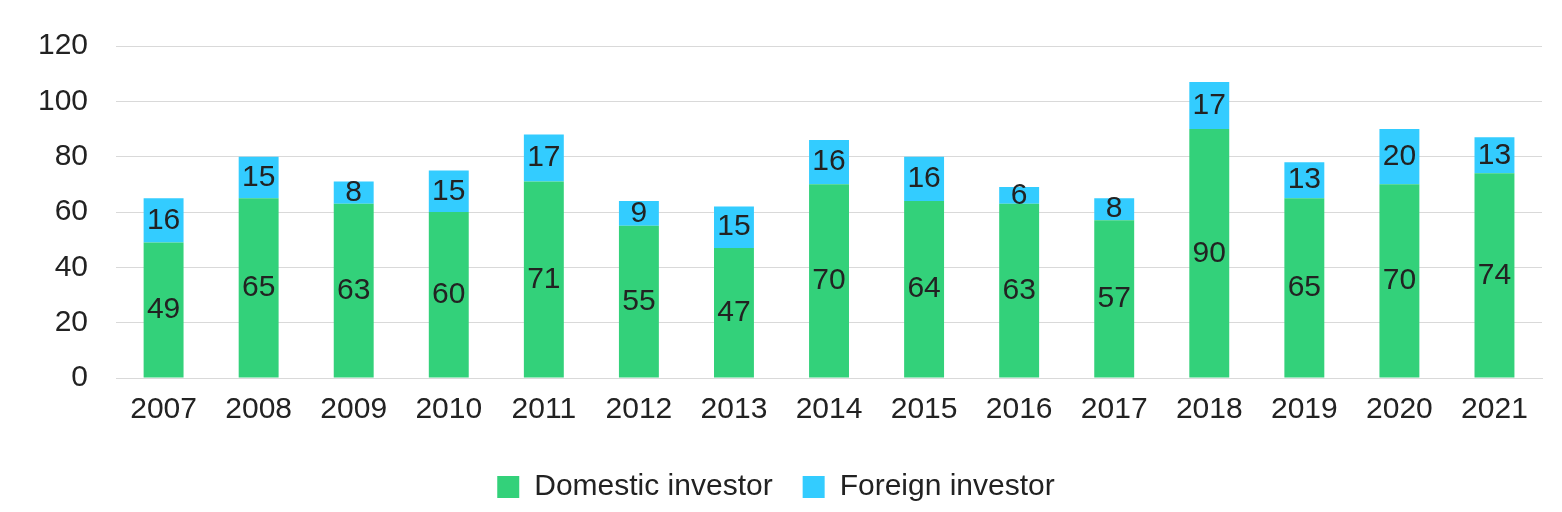 This screenshot has width=1562, height=512. What do you see at coordinates (71, 154) in the screenshot?
I see `y-tick-label: 80` at bounding box center [71, 154].